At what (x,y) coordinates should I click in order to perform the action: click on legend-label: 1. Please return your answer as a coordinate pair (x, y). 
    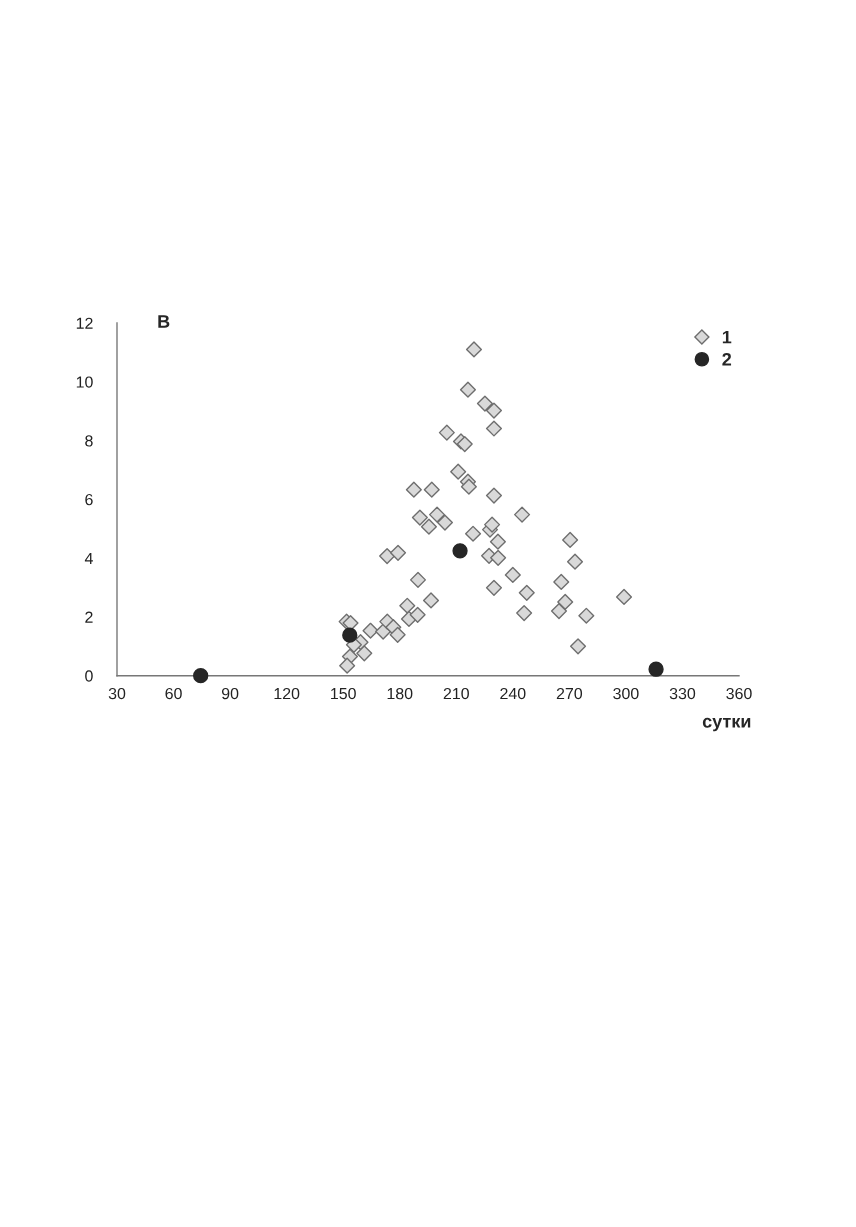
    Looking at the image, I should click on (727, 337).